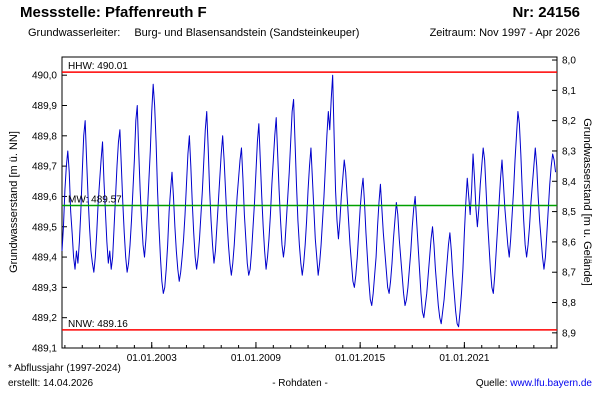 The width and height of the screenshot is (600, 400). I want to click on left-axis-tick-label: 490,0, so click(44, 76).